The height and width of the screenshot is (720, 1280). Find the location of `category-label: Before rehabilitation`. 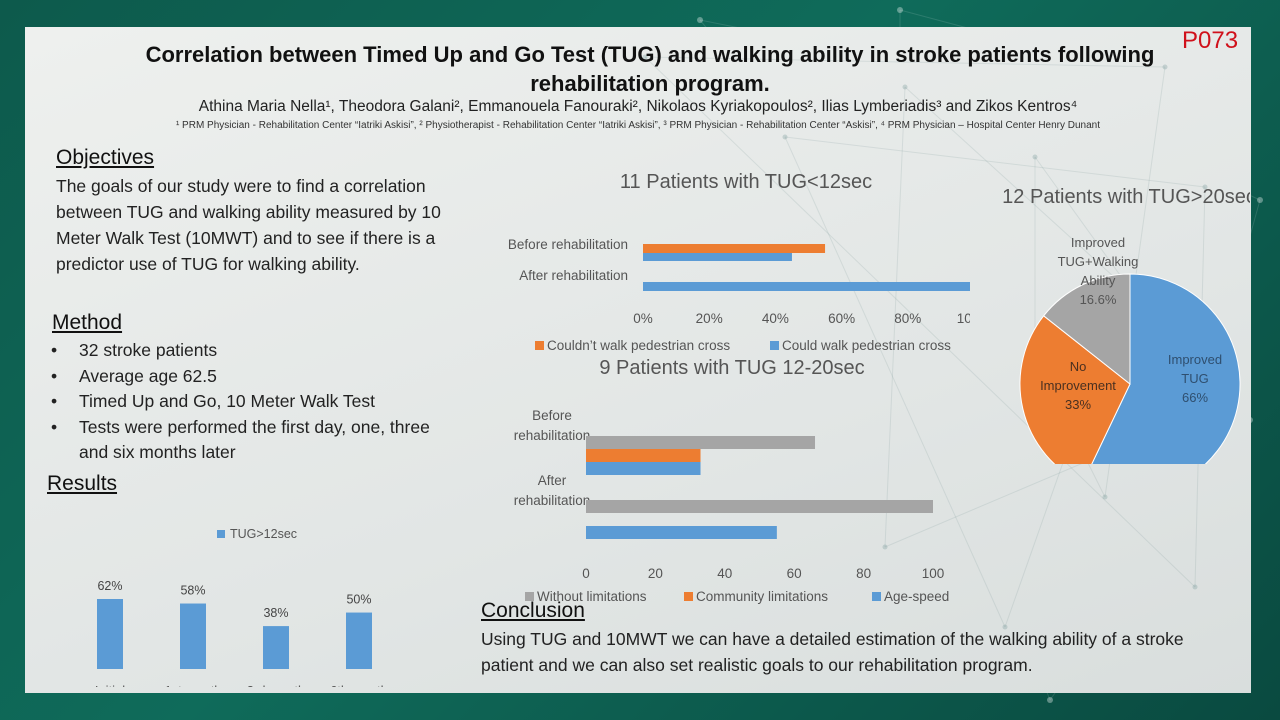

category-label: Before rehabilitation is located at coordinates (568, 244).